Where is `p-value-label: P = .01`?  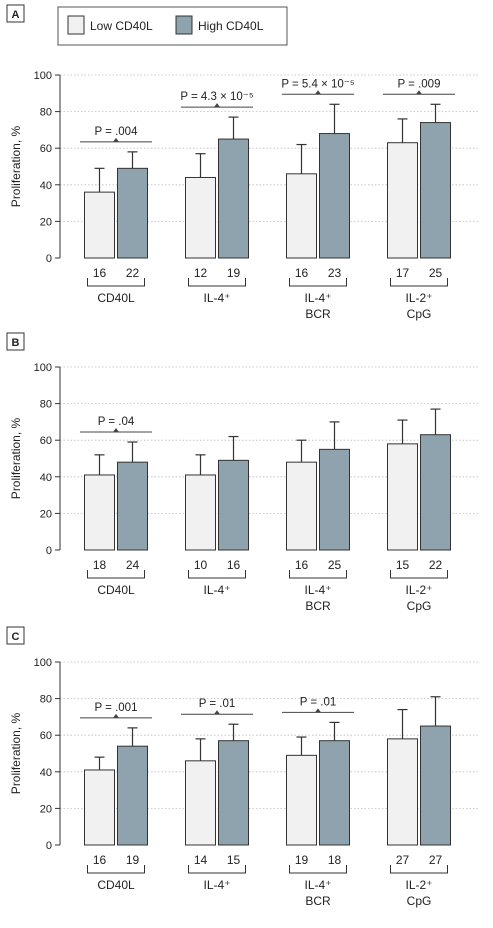 p-value-label: P = .01 is located at coordinates (318, 702).